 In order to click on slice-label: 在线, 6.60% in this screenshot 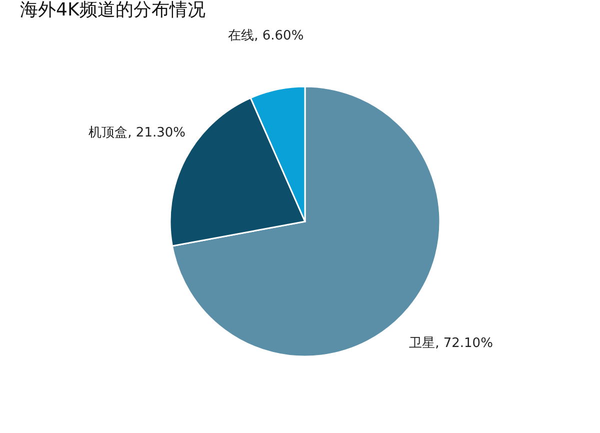, I will do `click(266, 36)`.